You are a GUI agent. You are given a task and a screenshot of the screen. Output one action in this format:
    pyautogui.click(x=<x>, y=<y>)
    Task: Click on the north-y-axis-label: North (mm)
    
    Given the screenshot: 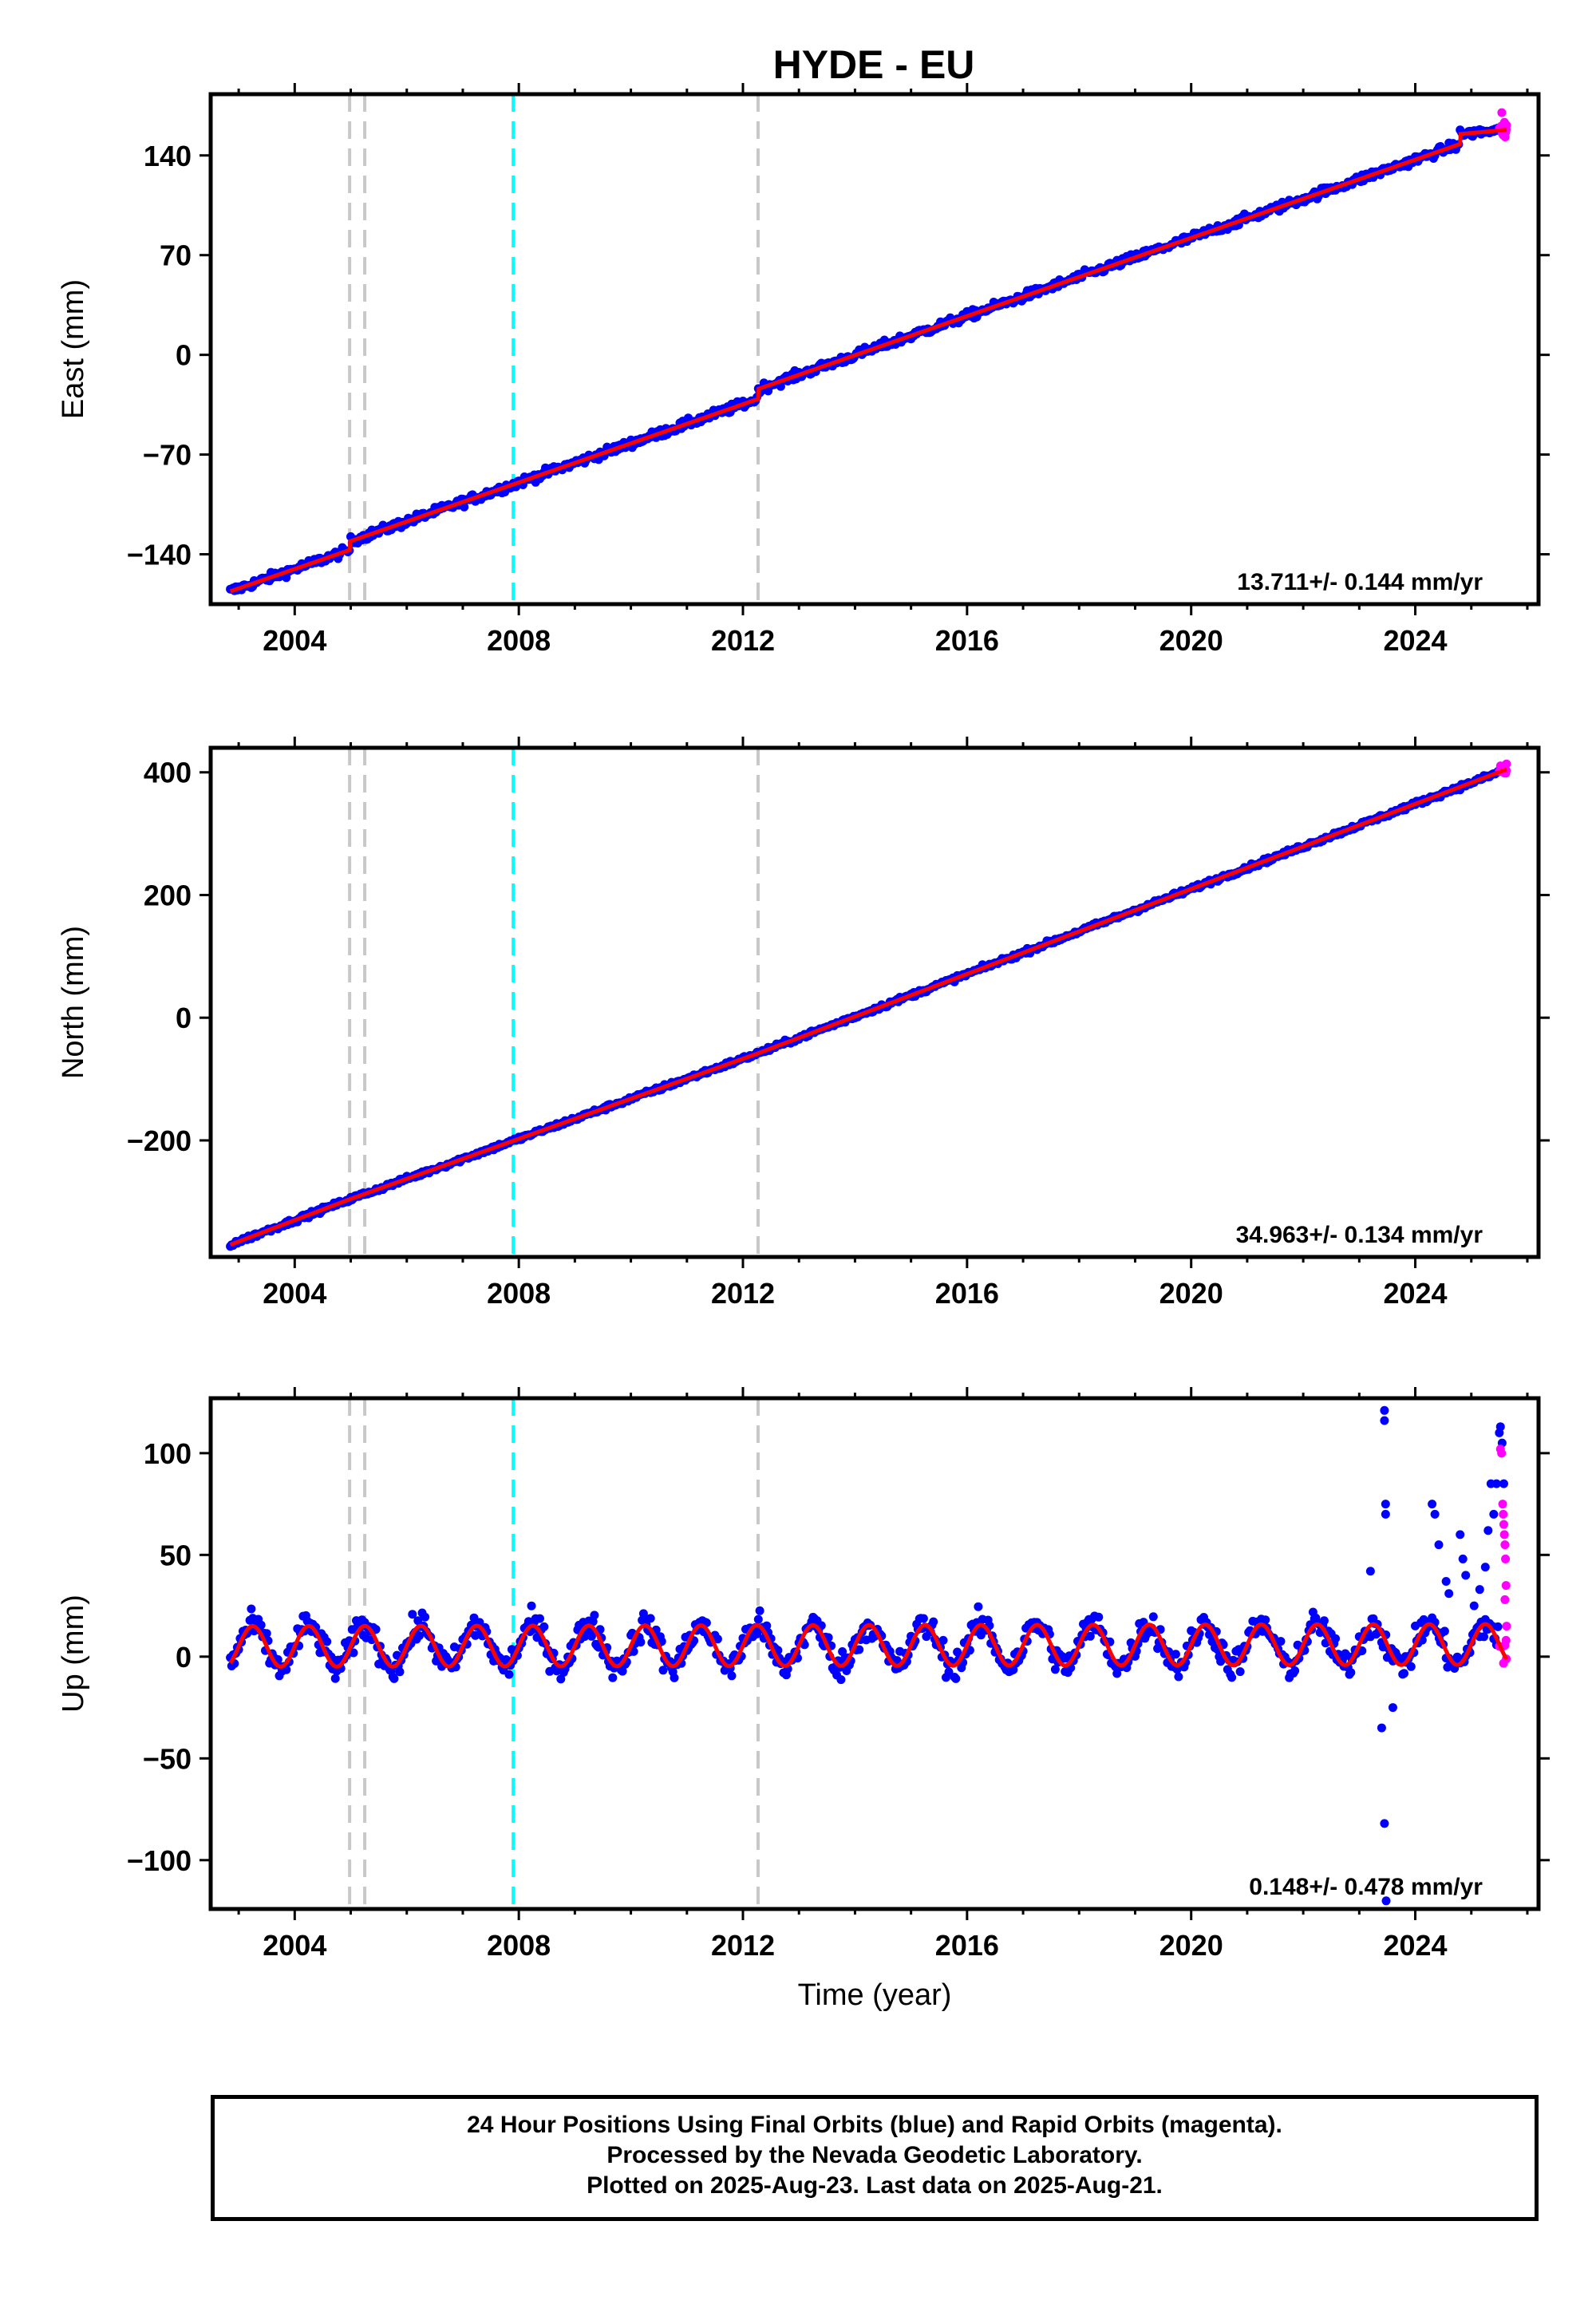 What is the action you would take?
    pyautogui.click(x=73, y=1002)
    